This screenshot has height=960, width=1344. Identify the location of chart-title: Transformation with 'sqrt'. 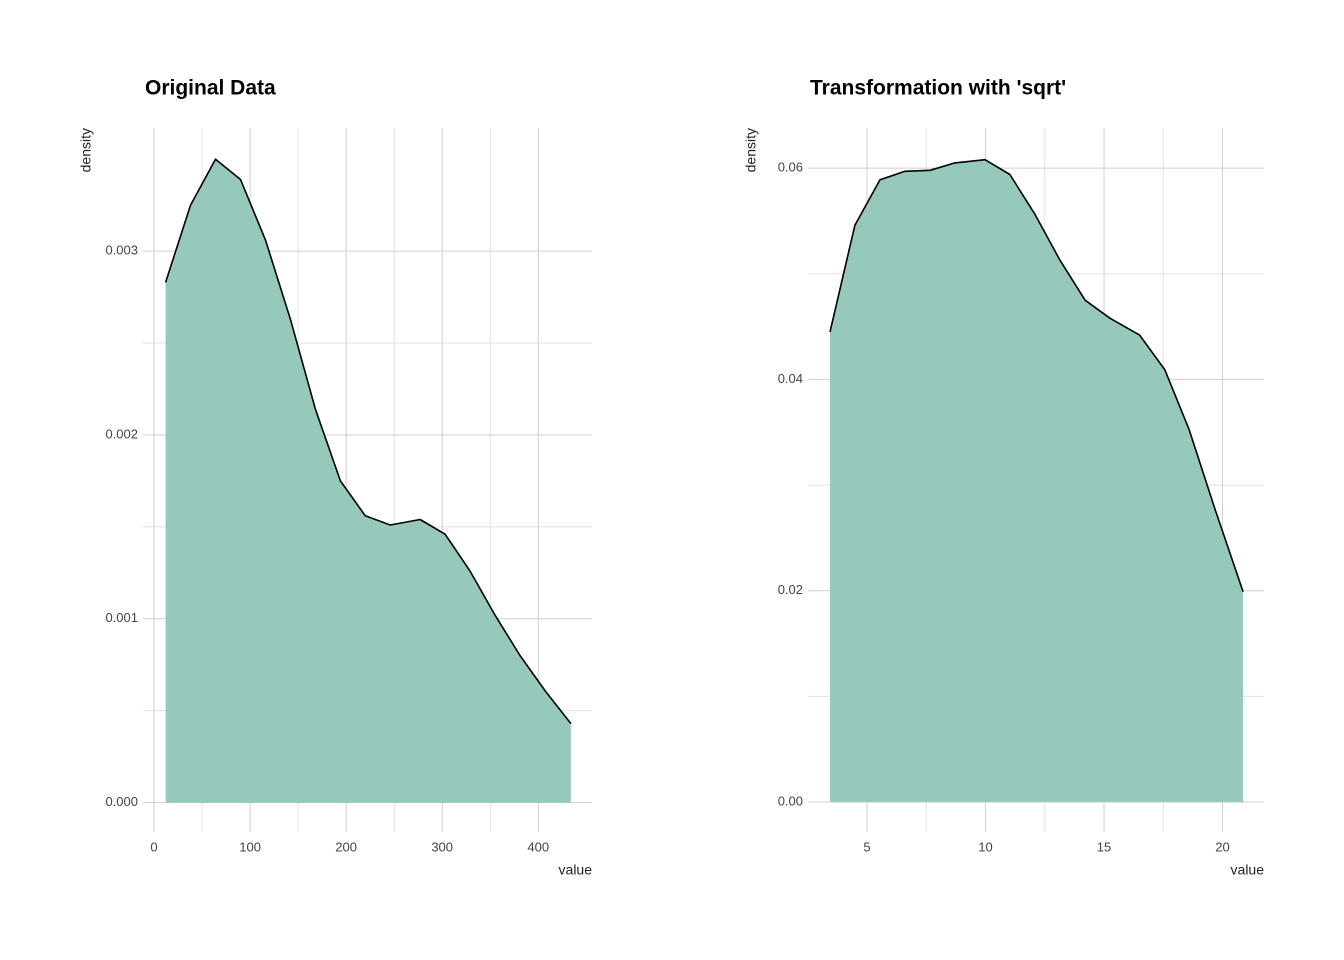
(938, 88).